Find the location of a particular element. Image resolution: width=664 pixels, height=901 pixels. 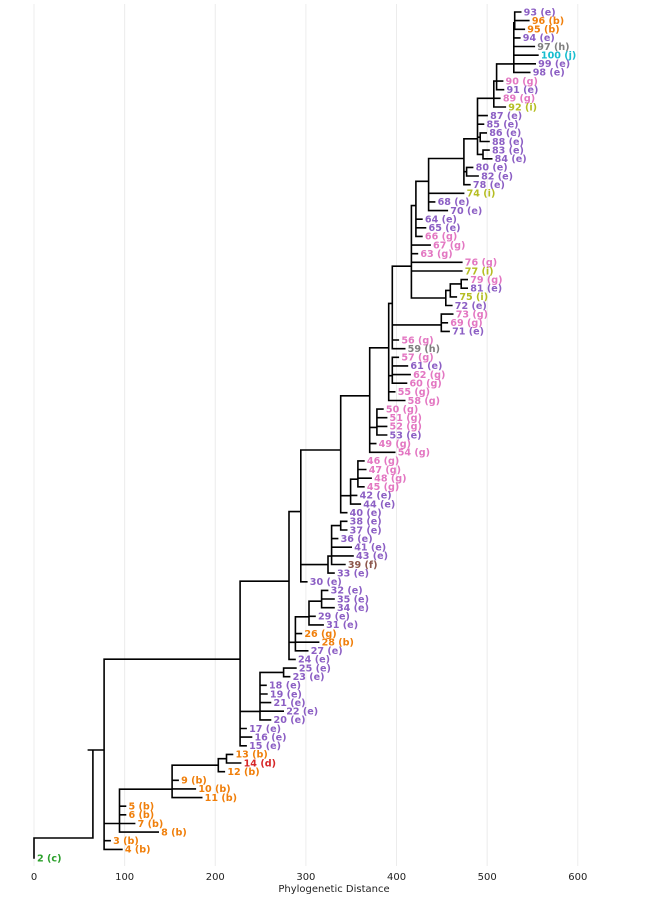

tip-label: 38 (e) is located at coordinates (366, 522).